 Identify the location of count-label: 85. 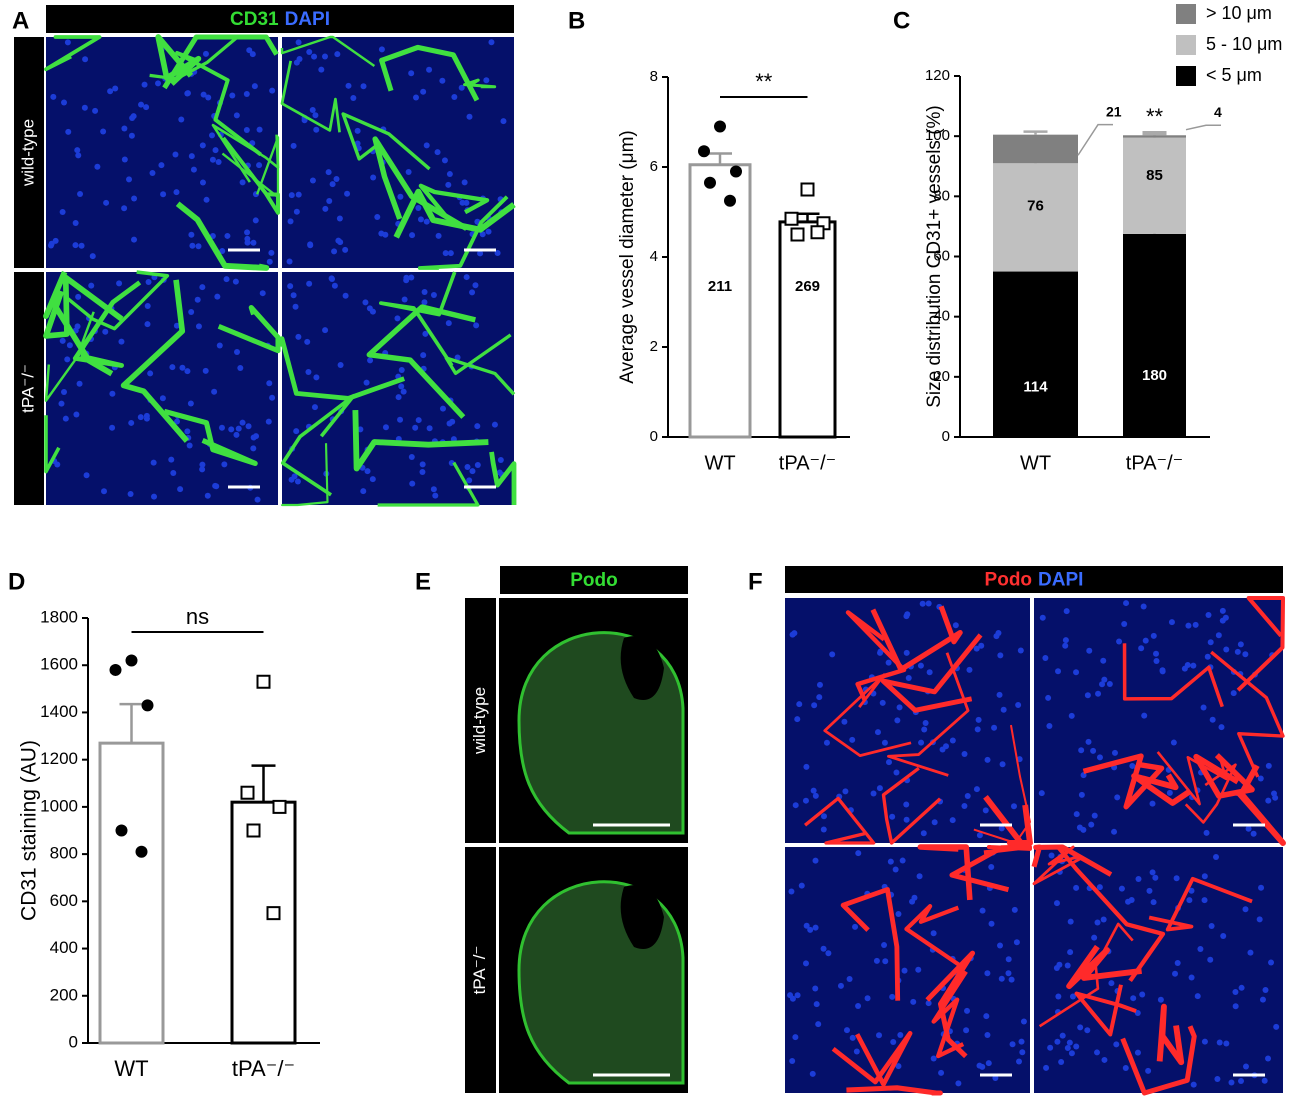
(1154, 175).